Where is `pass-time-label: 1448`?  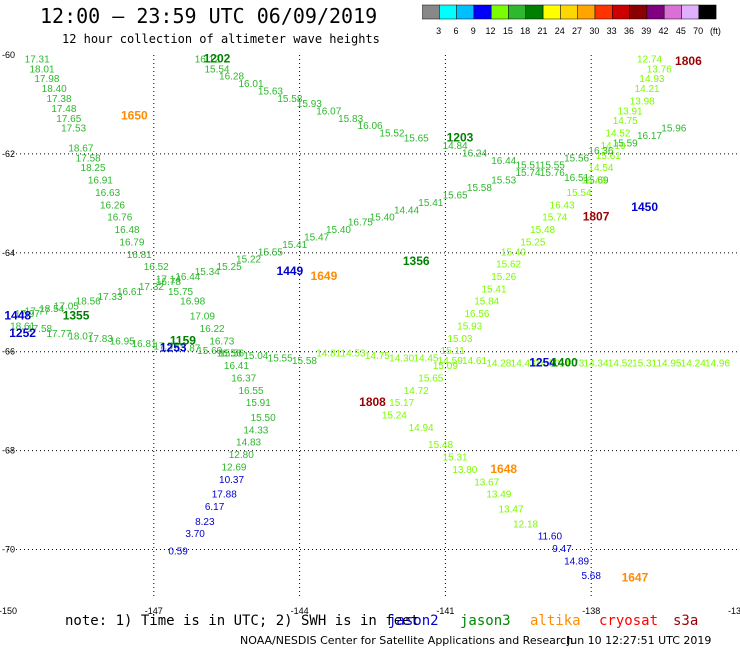 pass-time-label: 1448 is located at coordinates (17, 316).